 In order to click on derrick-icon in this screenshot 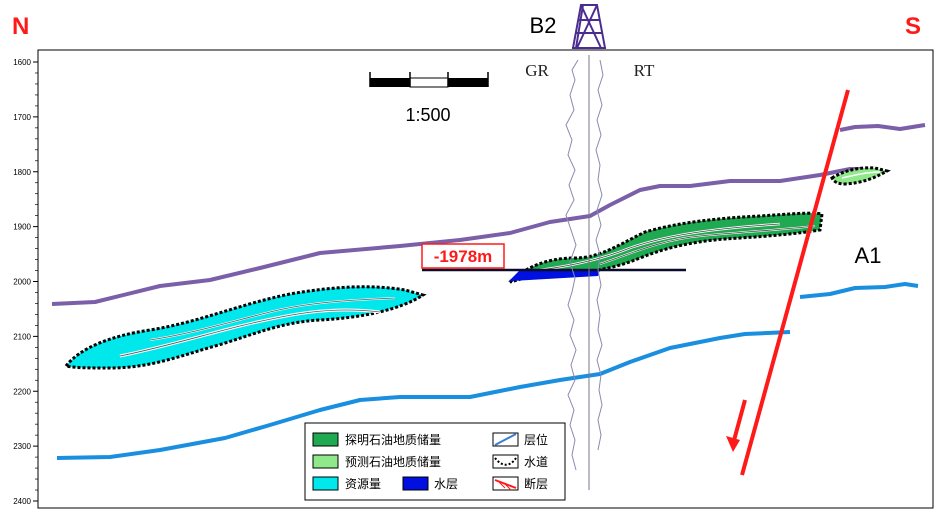, I will do `click(589, 26)`.